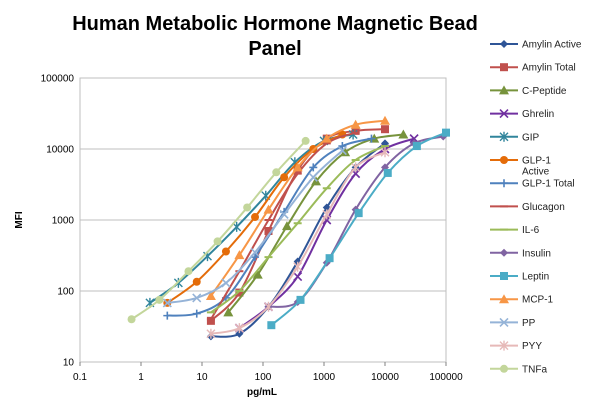 The height and width of the screenshot is (417, 600). Describe the element at coordinates (520, 253) in the screenshot. I see `legend-item-insulin: Insulin` at that location.